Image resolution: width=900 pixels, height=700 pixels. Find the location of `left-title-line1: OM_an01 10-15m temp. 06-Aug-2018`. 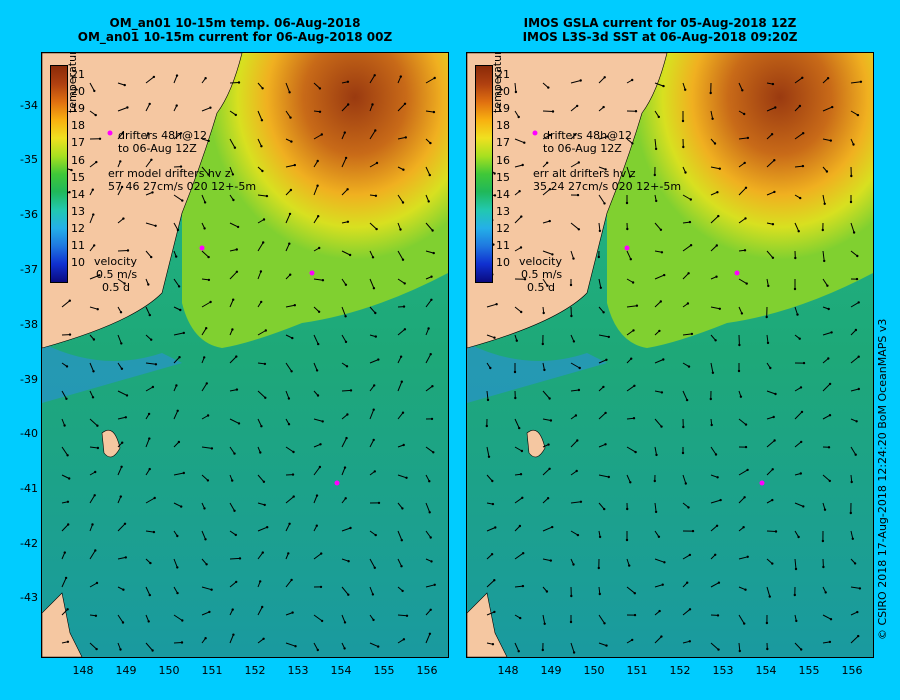

left-title-line1: OM_an01 10-15m temp. 06-Aug-2018 is located at coordinates (235, 23).